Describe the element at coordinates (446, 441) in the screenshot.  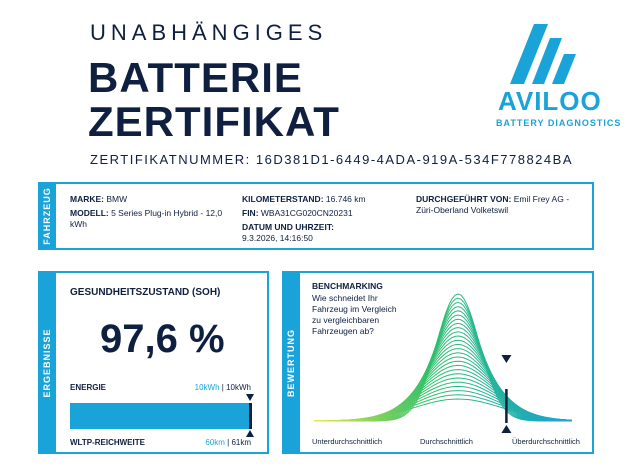
I see `benchmark-label-mid: Durchschnittlich` at that location.